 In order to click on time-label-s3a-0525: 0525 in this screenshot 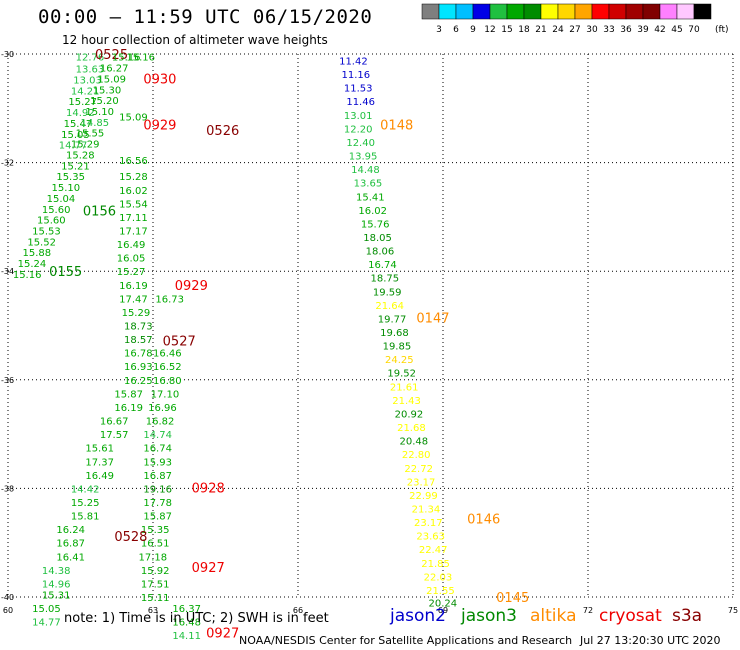, I will do `click(111, 55)`.